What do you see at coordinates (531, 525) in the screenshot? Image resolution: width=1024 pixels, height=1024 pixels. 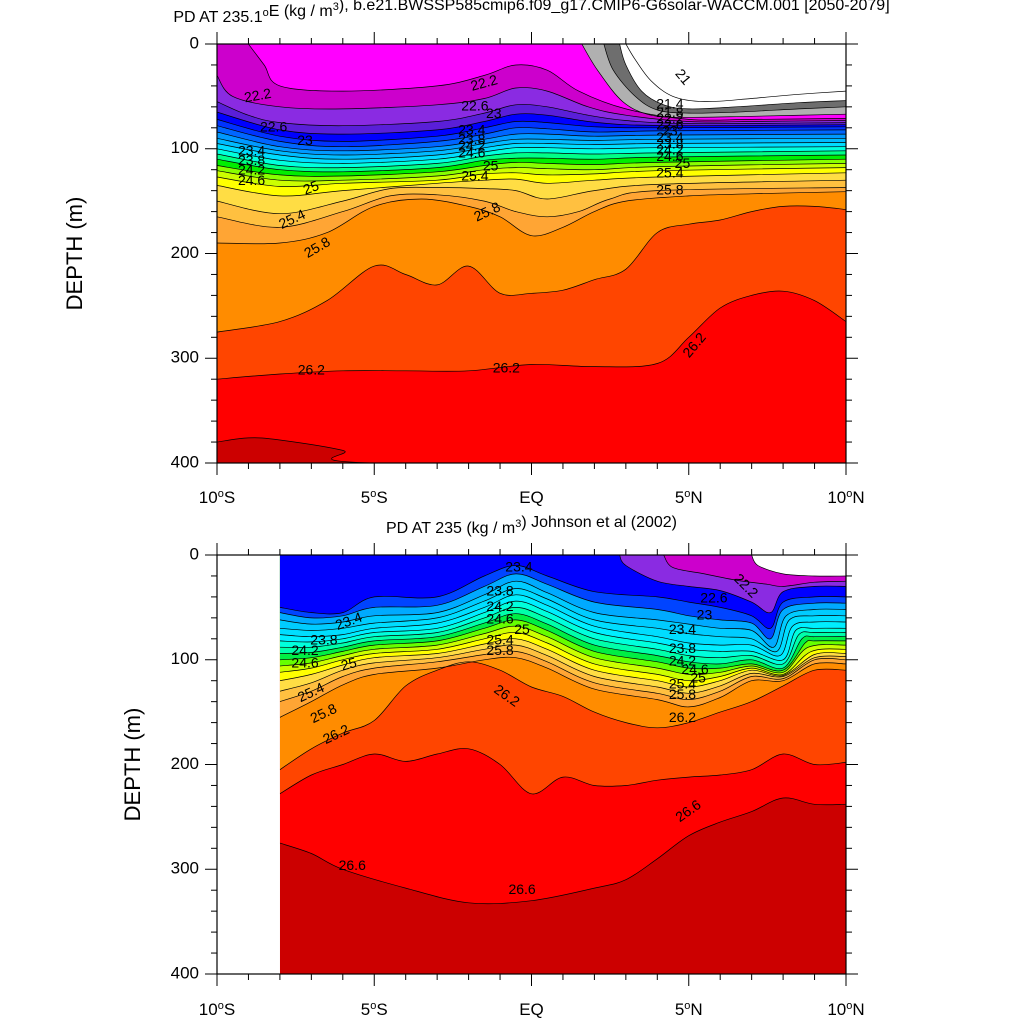 I see `chart-title: PD AT 235 (kg / m3) Johnson et al (2002)` at bounding box center [531, 525].